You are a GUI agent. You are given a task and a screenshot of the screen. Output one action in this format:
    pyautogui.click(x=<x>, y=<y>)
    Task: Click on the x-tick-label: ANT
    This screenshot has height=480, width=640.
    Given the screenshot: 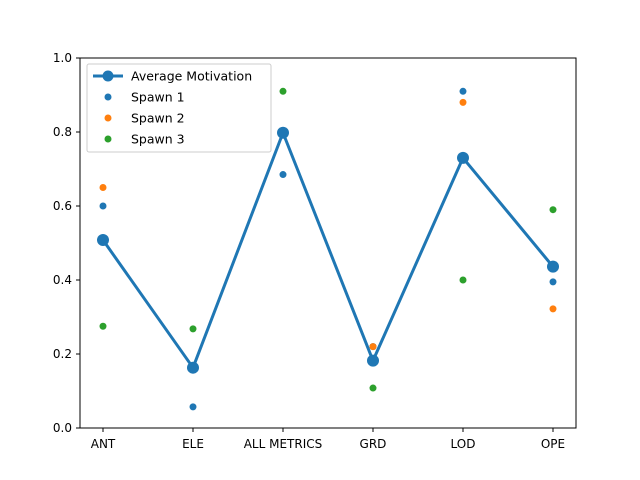 What is the action you would take?
    pyautogui.click(x=103, y=444)
    